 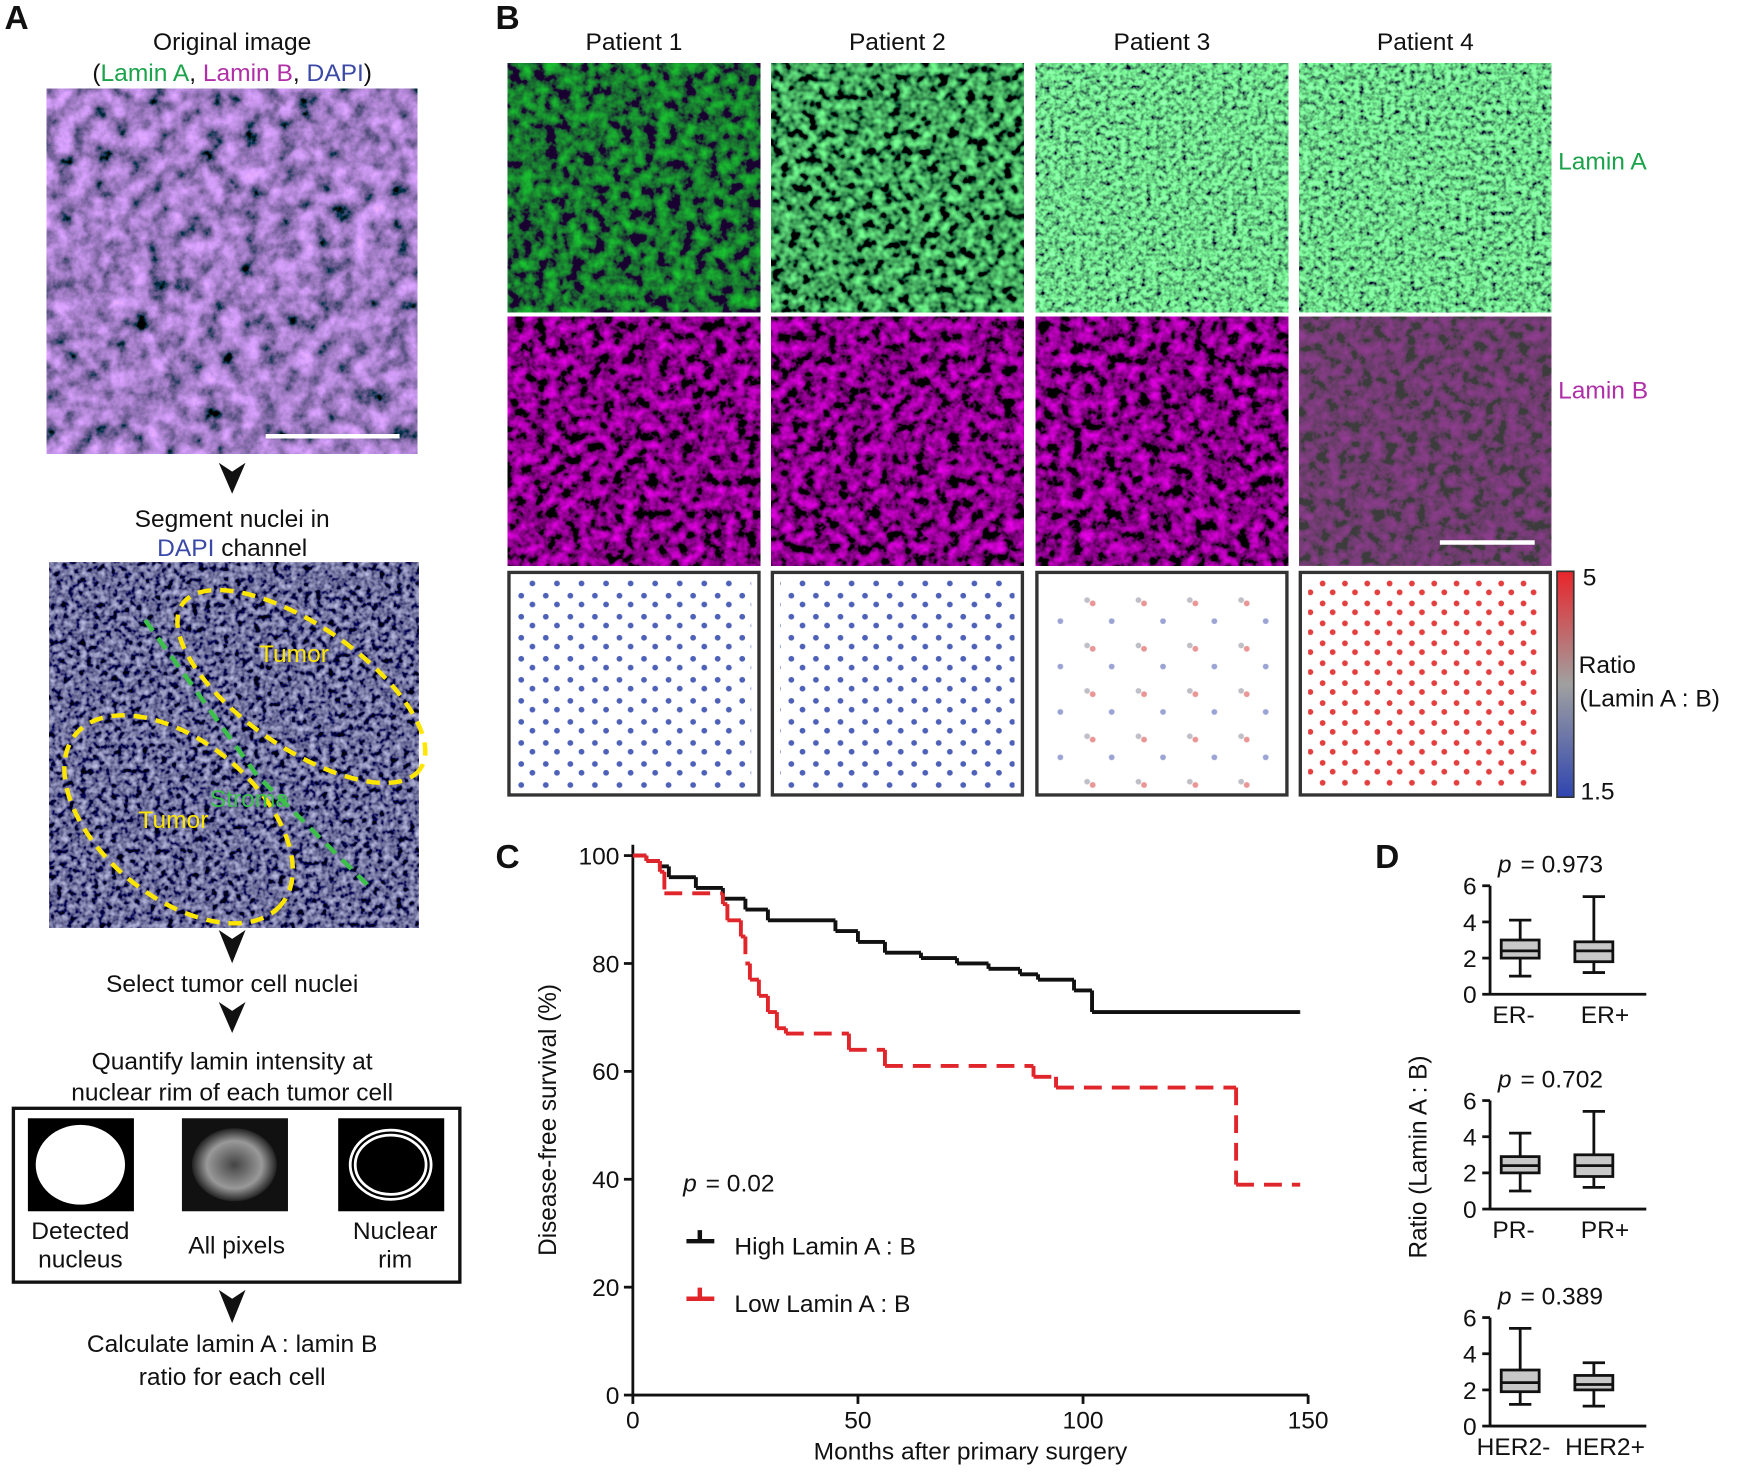 I want to click on x-tick-label: 150, so click(x=1308, y=1420).